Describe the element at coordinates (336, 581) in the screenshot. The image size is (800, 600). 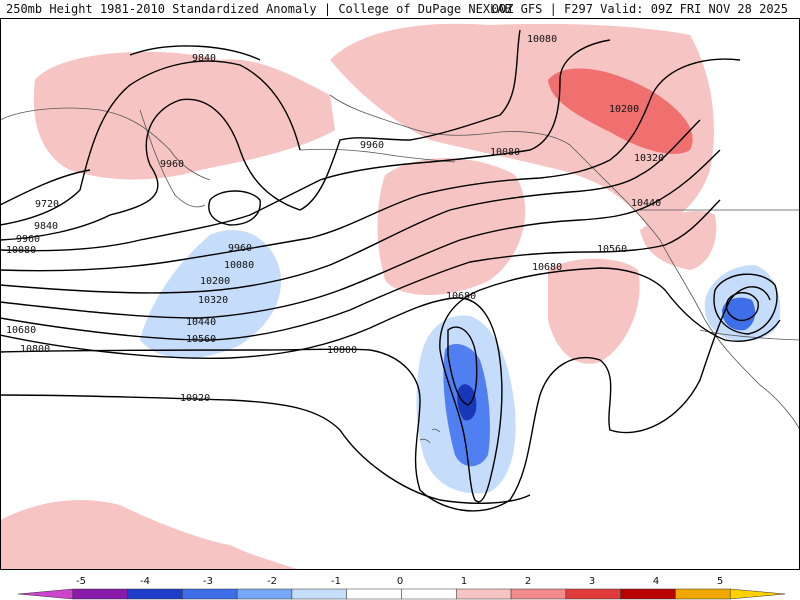
I see `colorbar-tick-label: -1` at that location.